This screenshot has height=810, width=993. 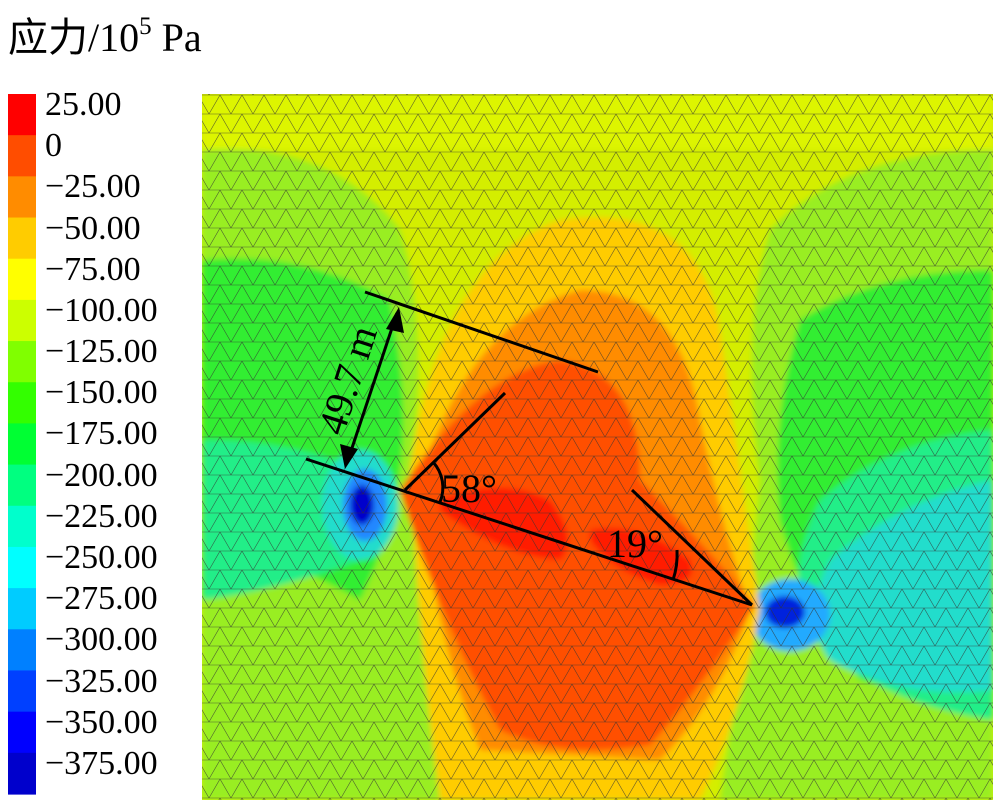 I want to click on dimension-arrow-line, so click(x=372, y=388).